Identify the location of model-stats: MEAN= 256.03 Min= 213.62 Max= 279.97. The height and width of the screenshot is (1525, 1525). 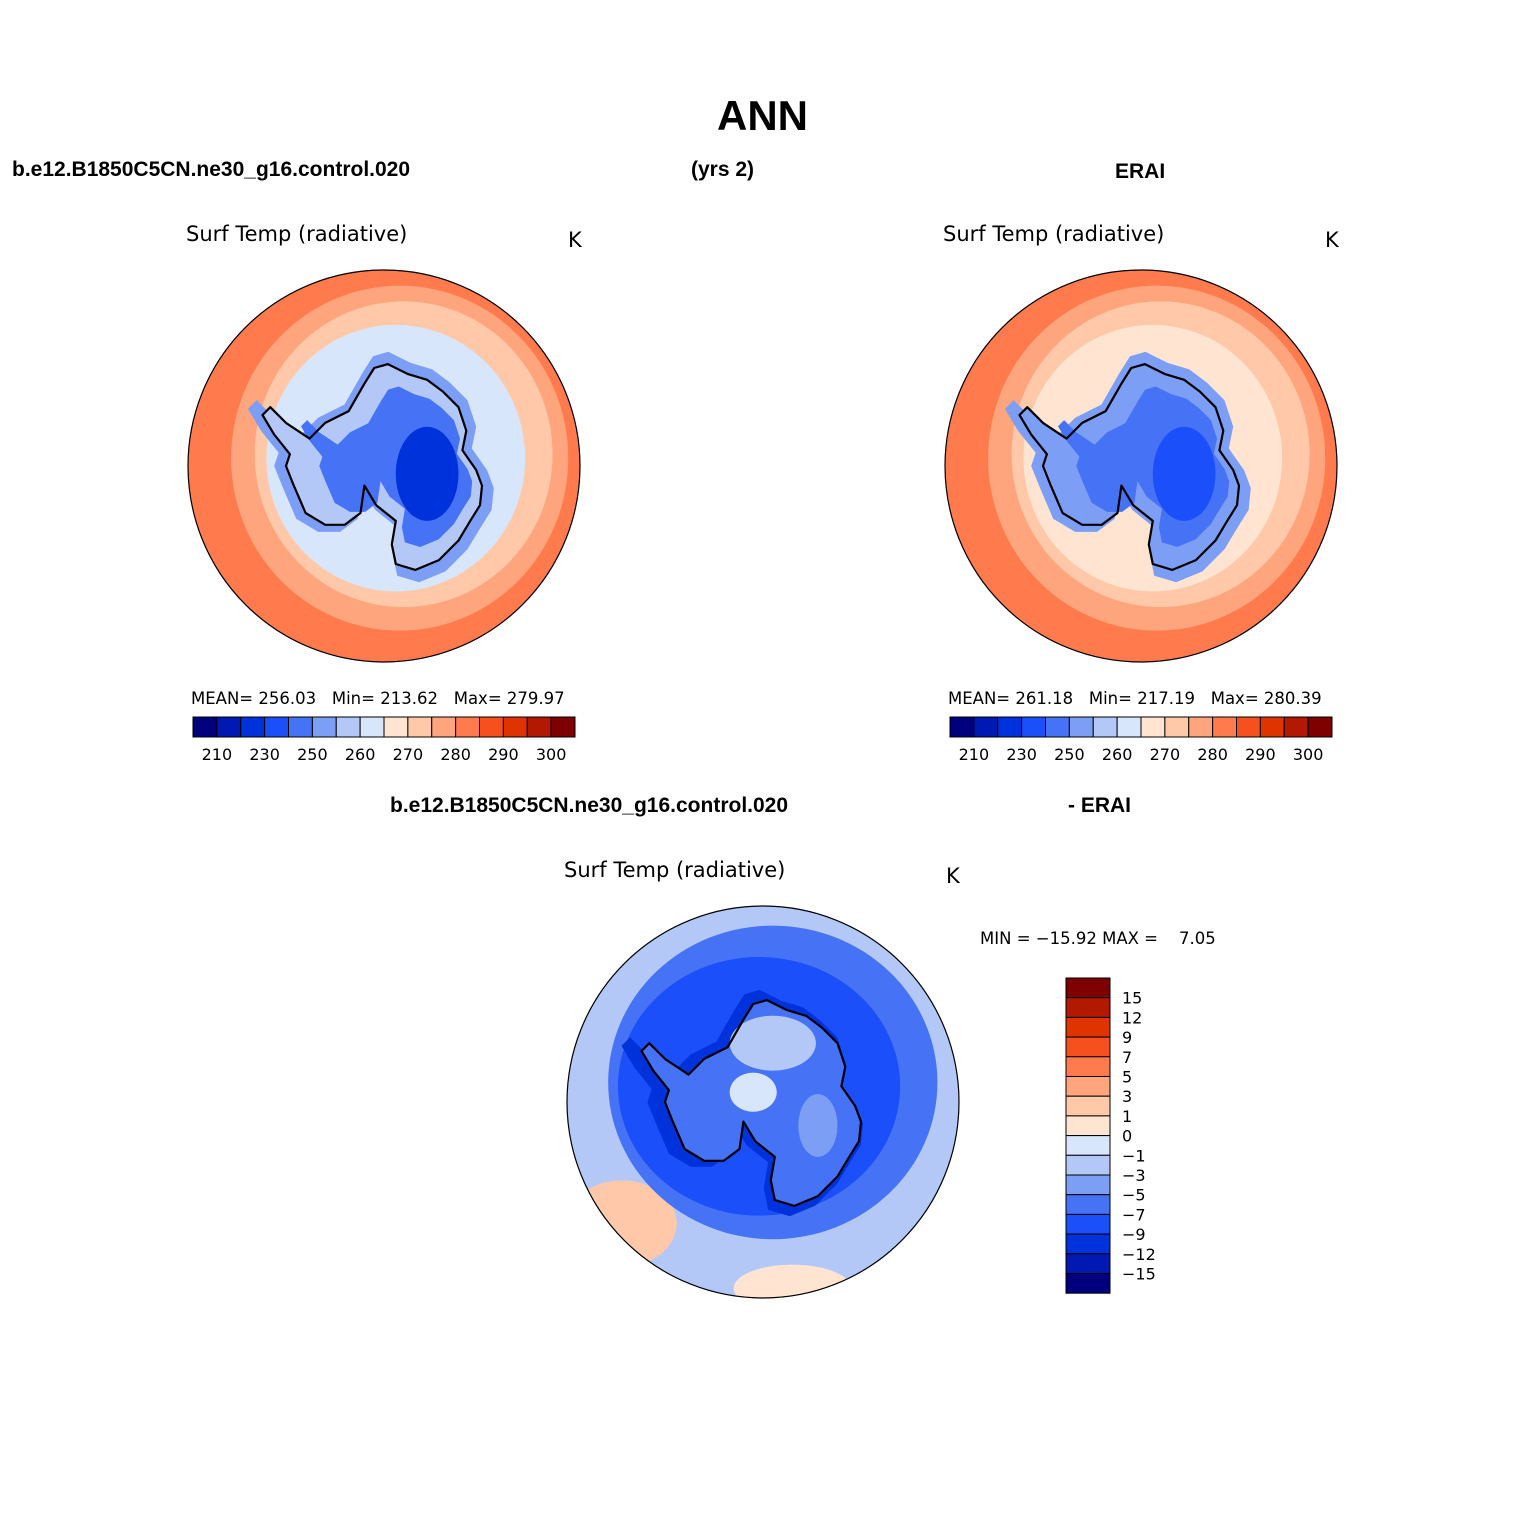
(378, 698).